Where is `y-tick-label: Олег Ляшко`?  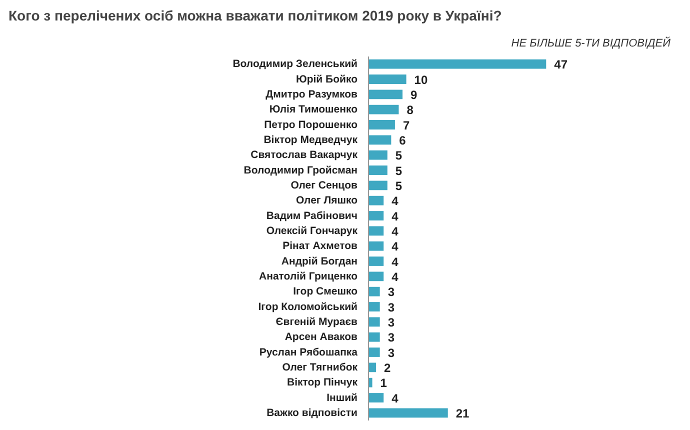 y-tick-label: Олег Ляшко is located at coordinates (327, 200).